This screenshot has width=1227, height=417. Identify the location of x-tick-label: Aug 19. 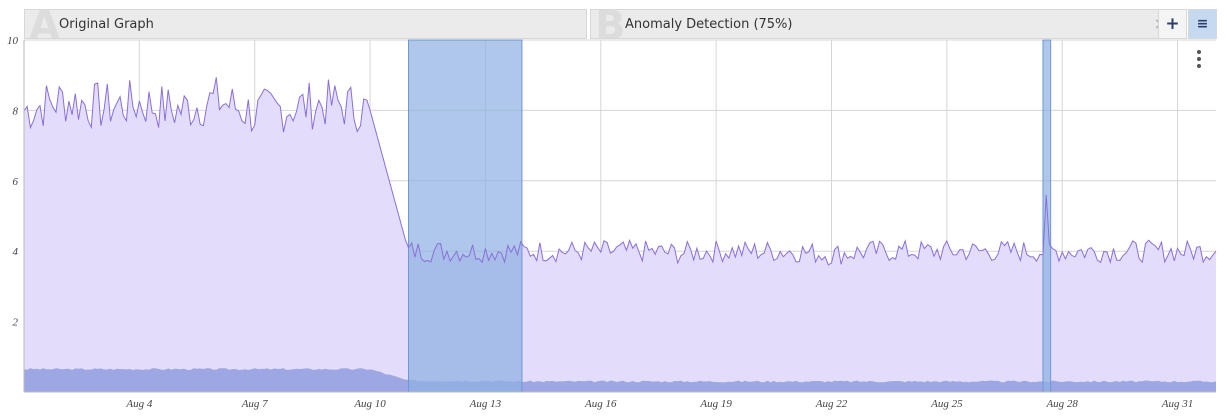
(715, 404).